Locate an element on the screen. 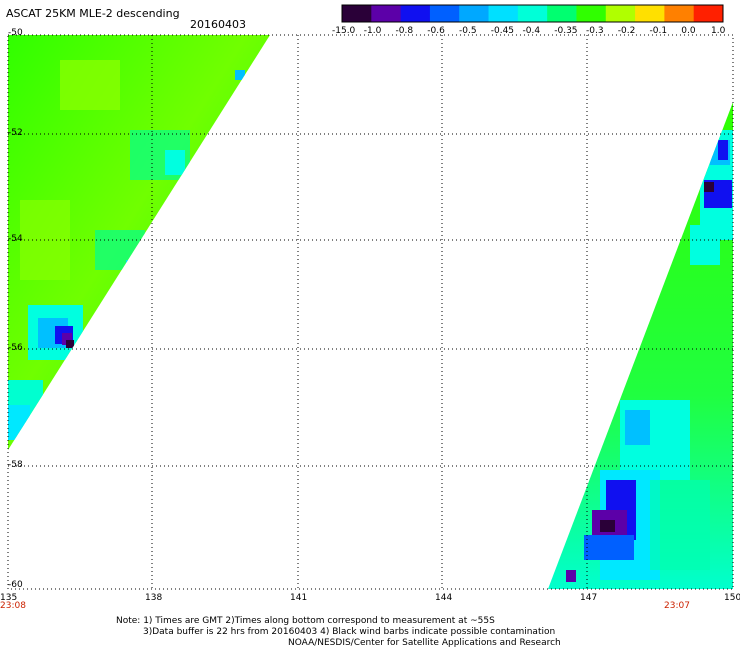 The width and height of the screenshot is (740, 650). lon-label-138: 138 is located at coordinates (154, 598).